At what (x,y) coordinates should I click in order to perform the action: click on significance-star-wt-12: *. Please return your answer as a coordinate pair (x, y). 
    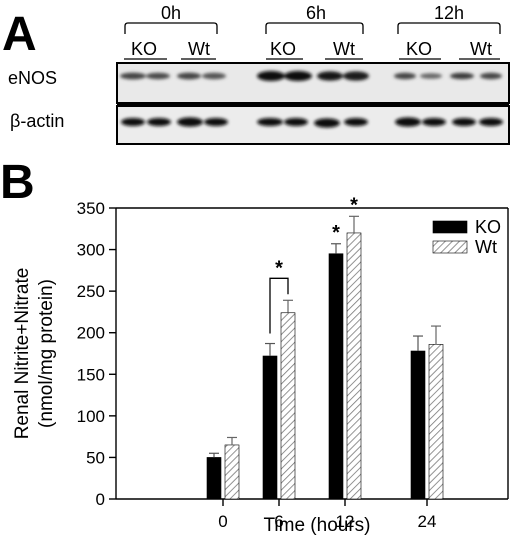
    Looking at the image, I should click on (354, 205).